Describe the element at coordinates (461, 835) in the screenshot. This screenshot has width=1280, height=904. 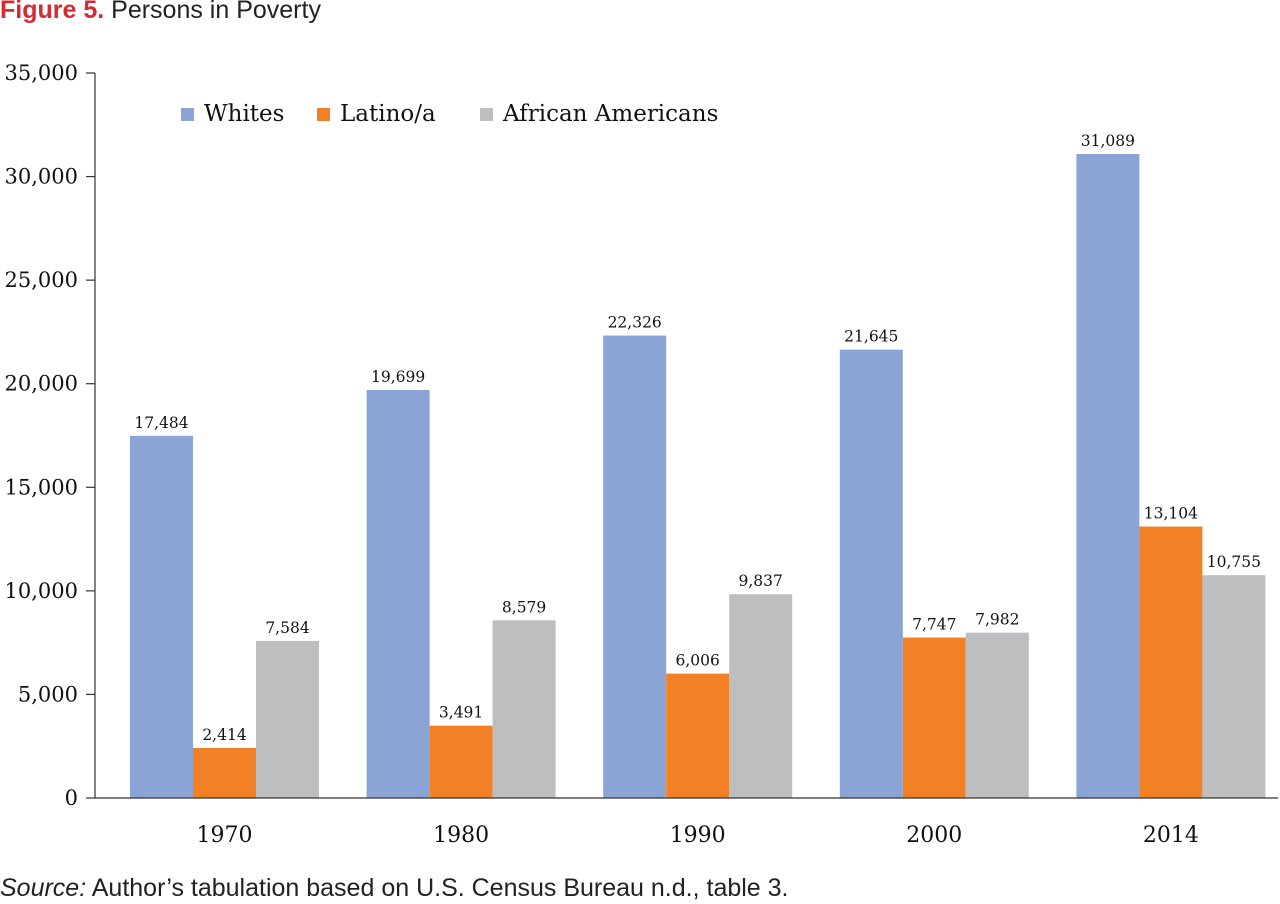
I see `x-tick-label: 1980` at that location.